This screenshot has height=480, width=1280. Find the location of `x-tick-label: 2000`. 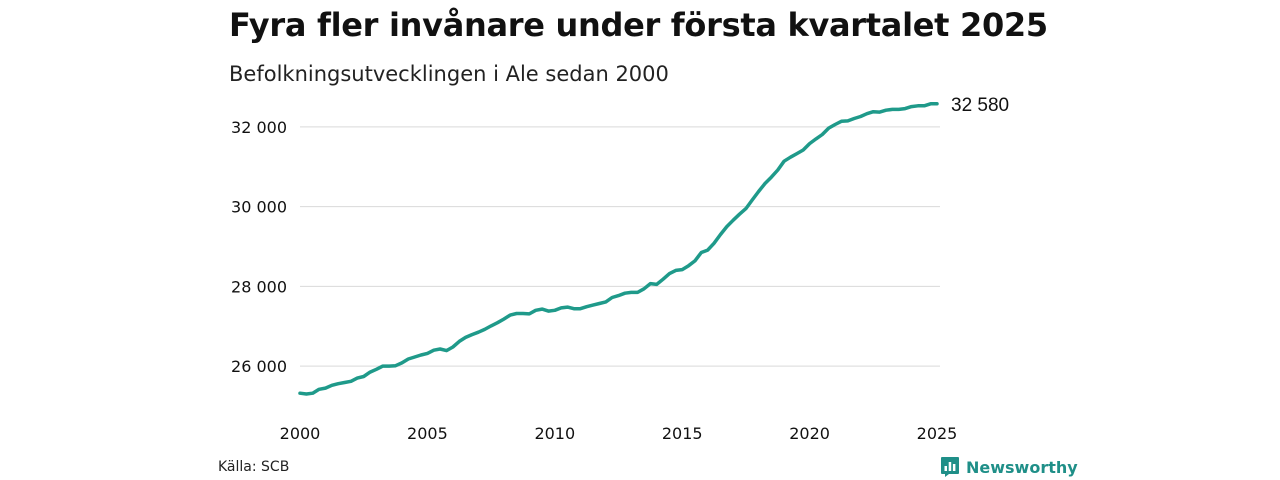

x-tick-label: 2000 is located at coordinates (300, 433).